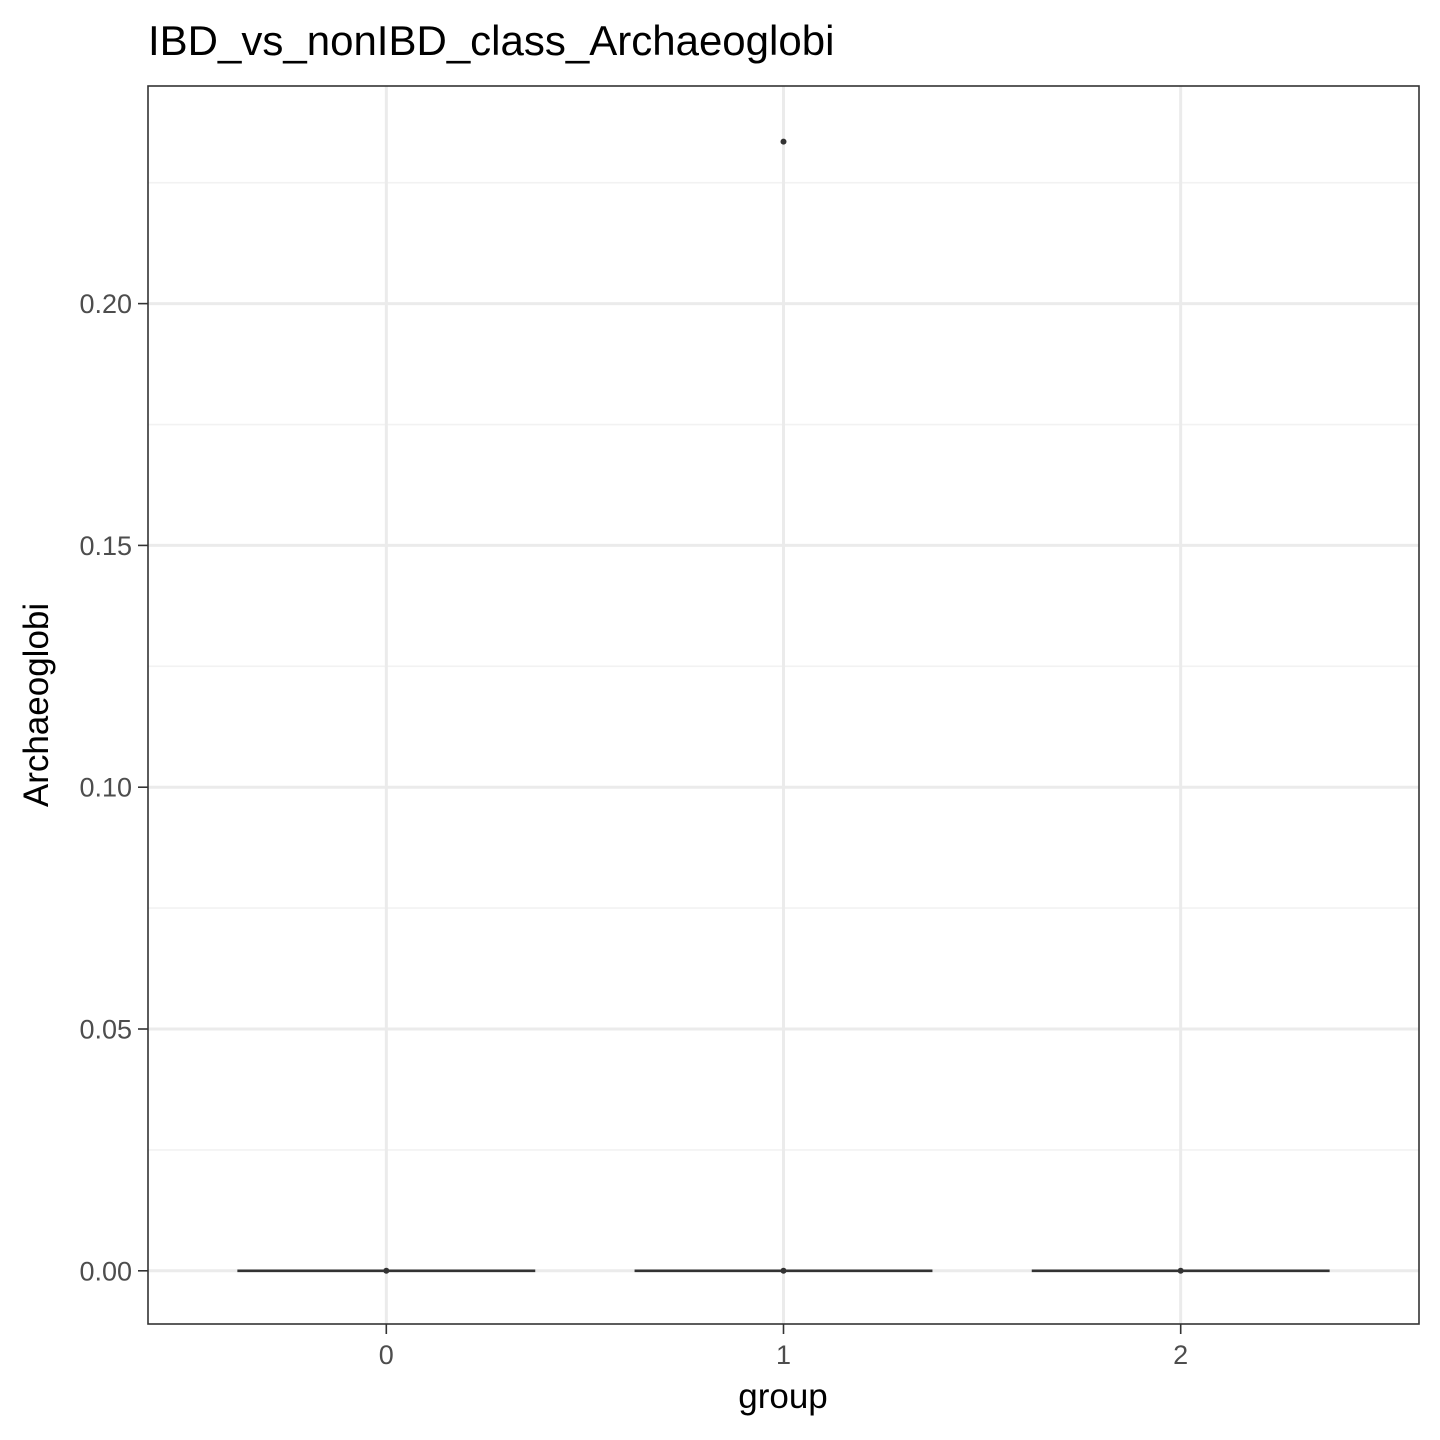 Image resolution: width=1440 pixels, height=1440 pixels. Describe the element at coordinates (36, 705) in the screenshot. I see `y-axis-title: Archaeoglobi` at that location.